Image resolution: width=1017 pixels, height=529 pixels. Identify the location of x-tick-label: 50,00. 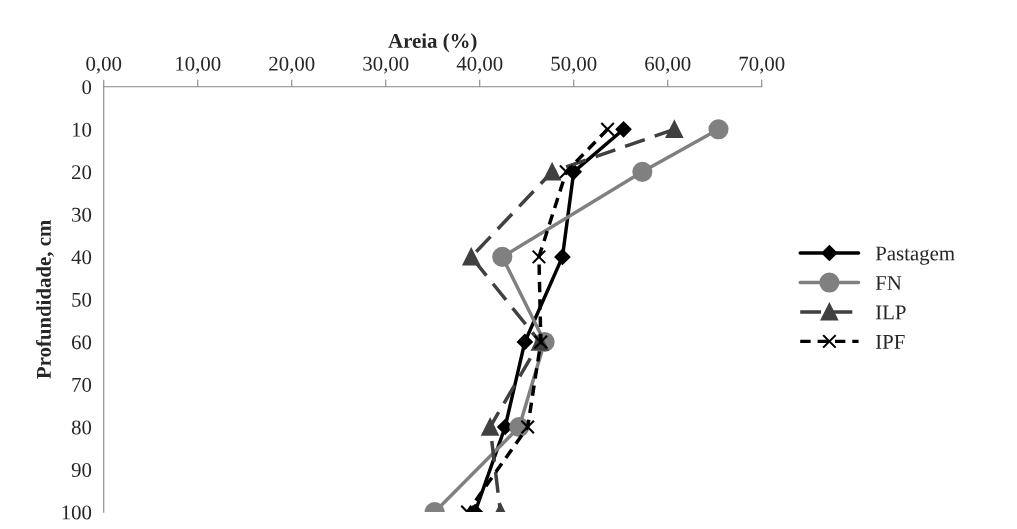
(574, 65).